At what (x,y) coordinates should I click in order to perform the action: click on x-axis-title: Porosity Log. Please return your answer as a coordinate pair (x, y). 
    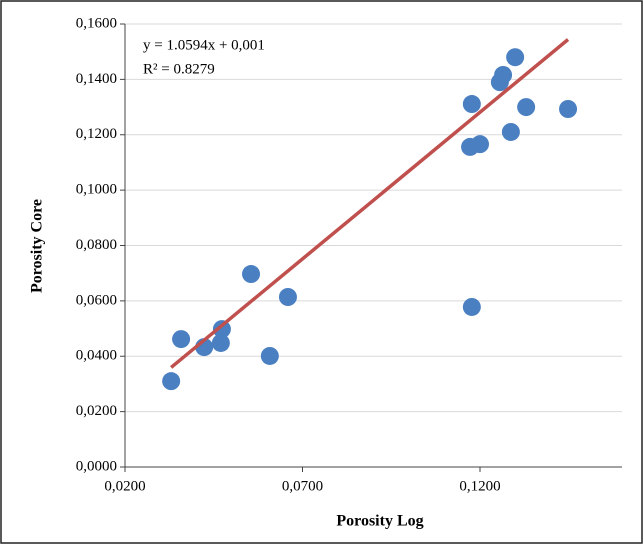
    Looking at the image, I should click on (379, 521).